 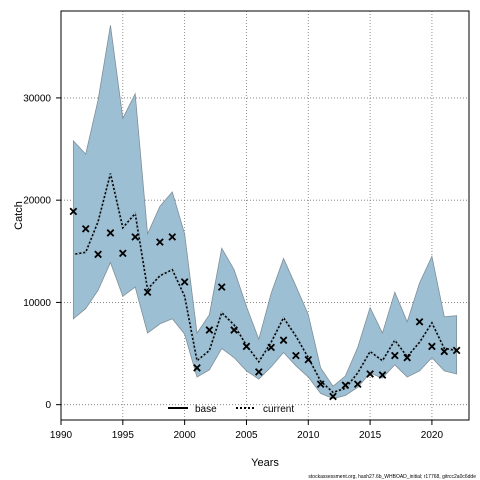 I want to click on legend-current-label: current, so click(x=278, y=409).